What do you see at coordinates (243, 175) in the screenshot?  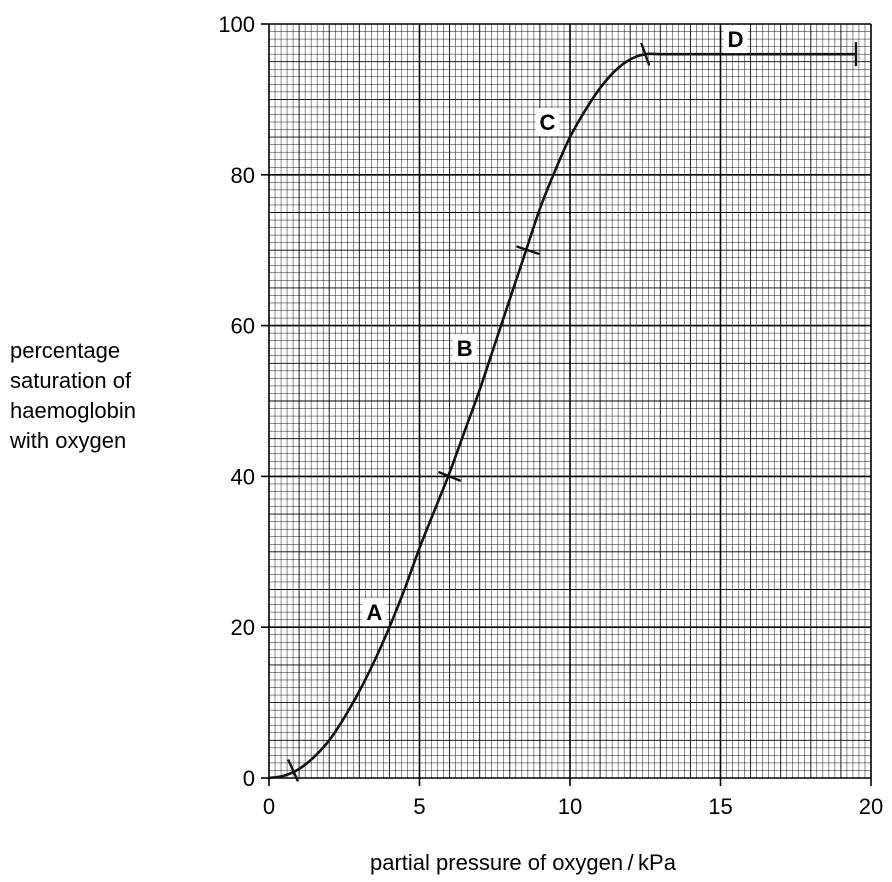 I see `y-tick-label: 80` at bounding box center [243, 175].